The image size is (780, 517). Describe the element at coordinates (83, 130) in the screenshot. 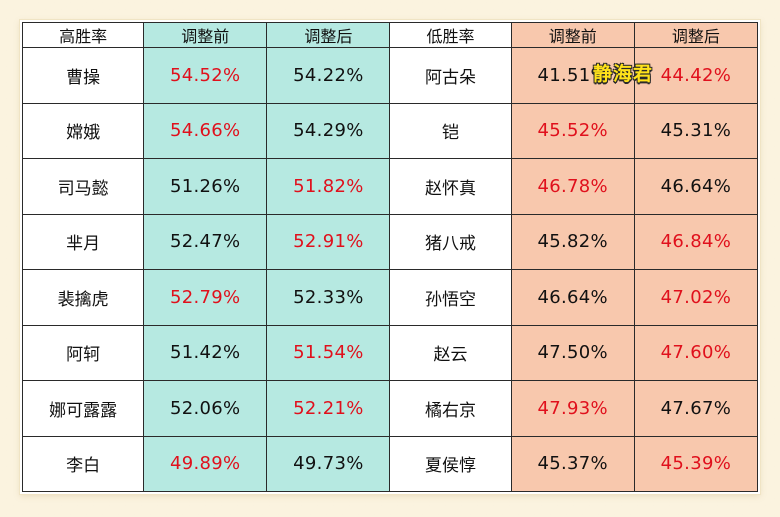

I see `high-hero-name: 嫦娥` at that location.